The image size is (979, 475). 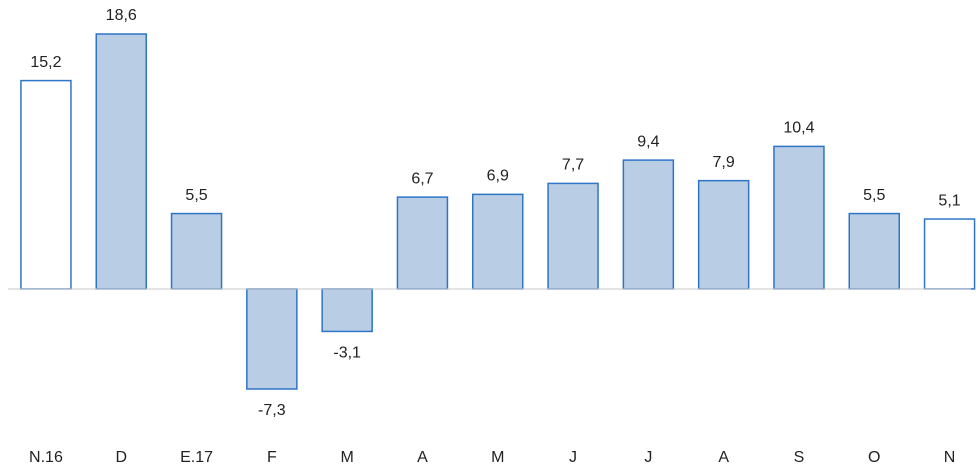 What do you see at coordinates (724, 162) in the screenshot?
I see `value-label: 7,9` at bounding box center [724, 162].